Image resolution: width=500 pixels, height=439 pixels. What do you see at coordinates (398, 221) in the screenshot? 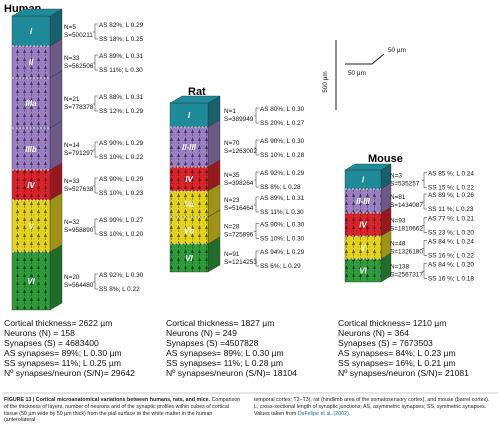
I see `layer-neuron-count: N=93` at bounding box center [398, 221].